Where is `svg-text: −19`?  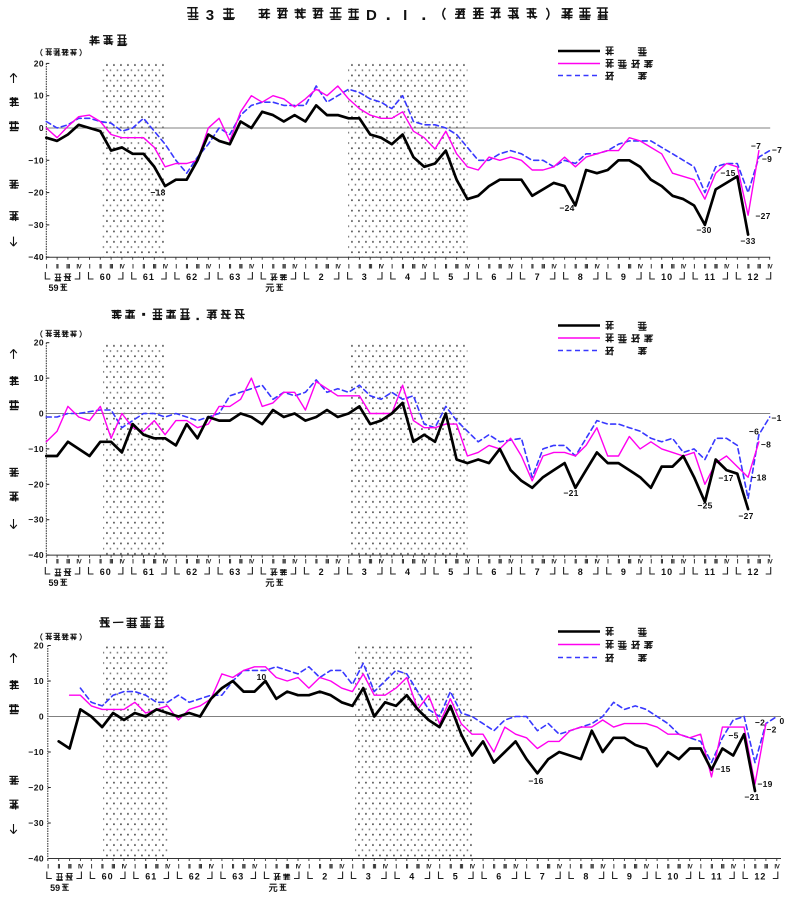
svg-text: −19 is located at coordinates (764, 784).